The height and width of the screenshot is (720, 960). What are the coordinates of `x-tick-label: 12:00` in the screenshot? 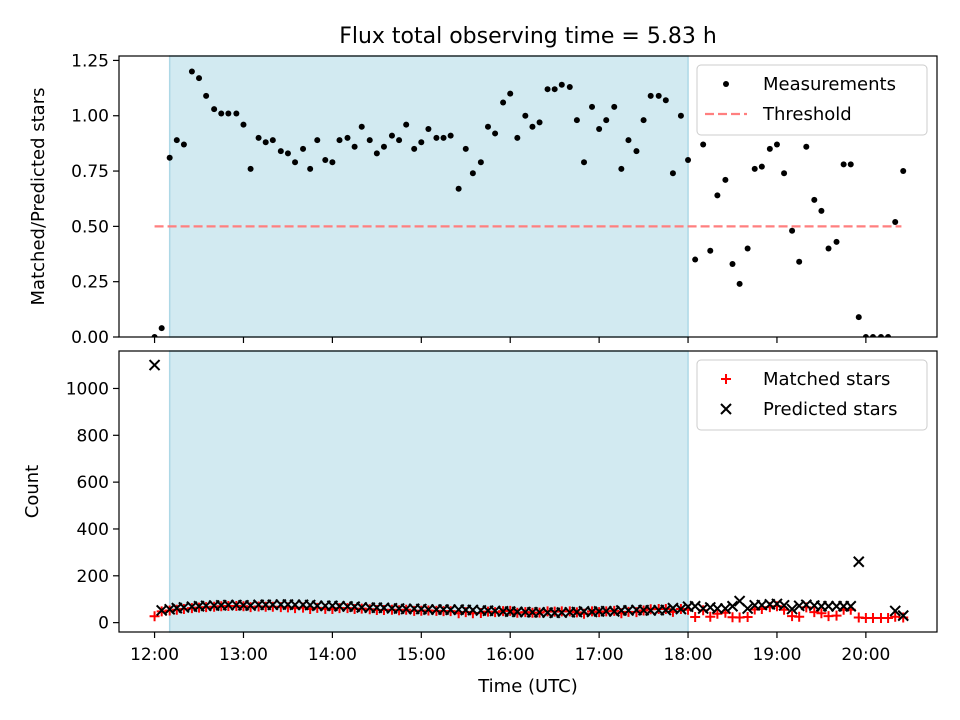 It's located at (154, 655).